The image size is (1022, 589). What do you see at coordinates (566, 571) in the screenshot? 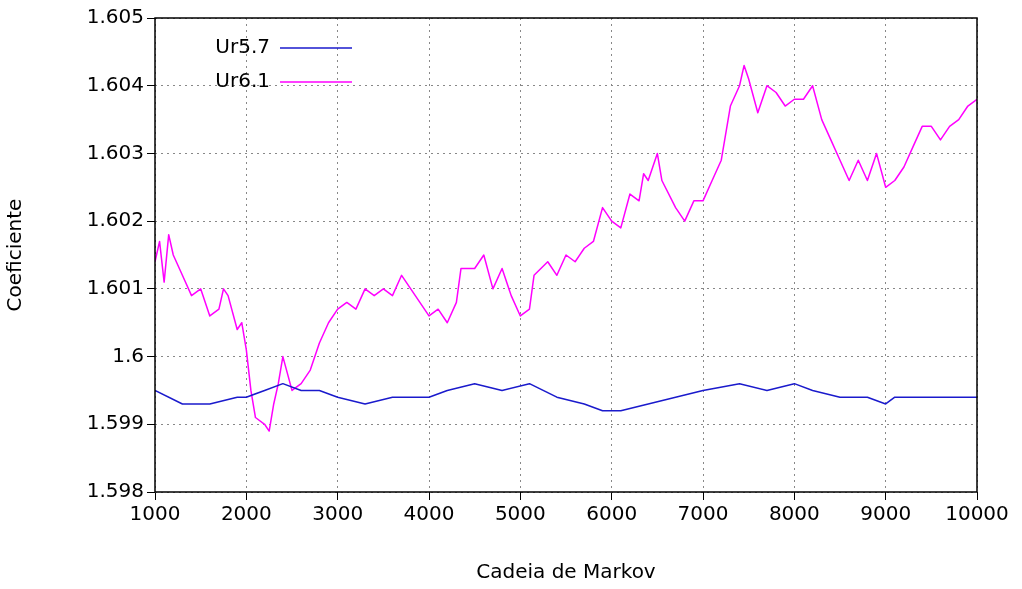
I see `x-axis-title: Cadeia de Markov` at bounding box center [566, 571].